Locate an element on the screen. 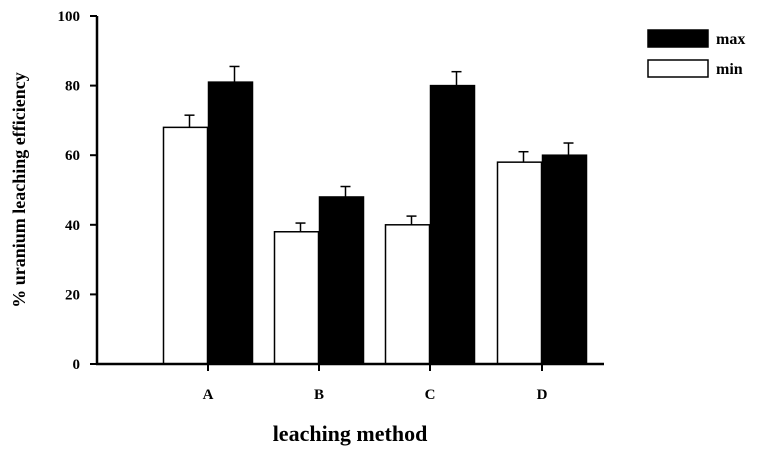  legend-label-max: max is located at coordinates (730, 39).